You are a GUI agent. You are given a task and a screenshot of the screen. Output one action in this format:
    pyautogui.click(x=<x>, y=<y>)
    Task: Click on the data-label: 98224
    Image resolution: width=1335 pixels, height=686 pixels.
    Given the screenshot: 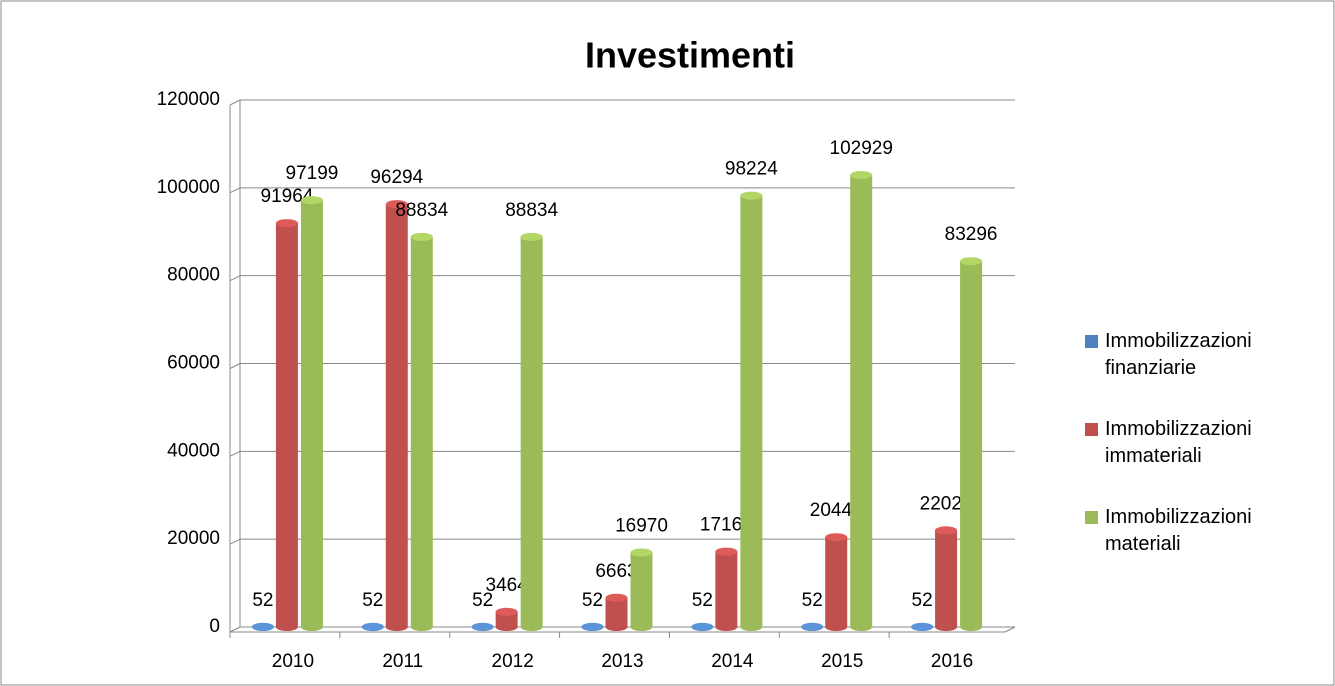 What is the action you would take?
    pyautogui.click(x=751, y=169)
    